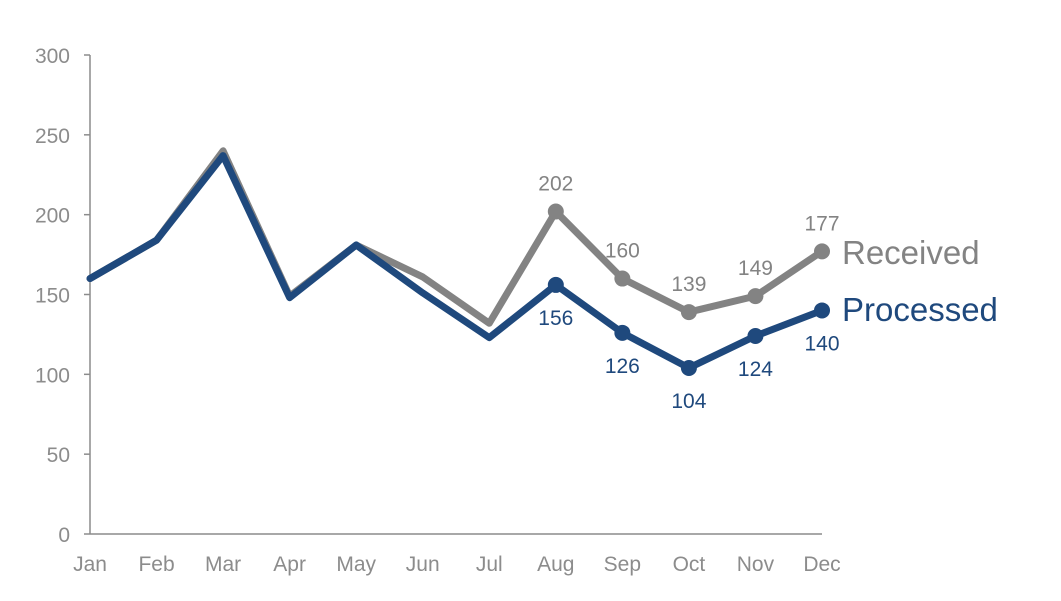 The width and height of the screenshot is (1061, 601). What do you see at coordinates (555, 564) in the screenshot?
I see `x-tick-label: Aug` at bounding box center [555, 564].